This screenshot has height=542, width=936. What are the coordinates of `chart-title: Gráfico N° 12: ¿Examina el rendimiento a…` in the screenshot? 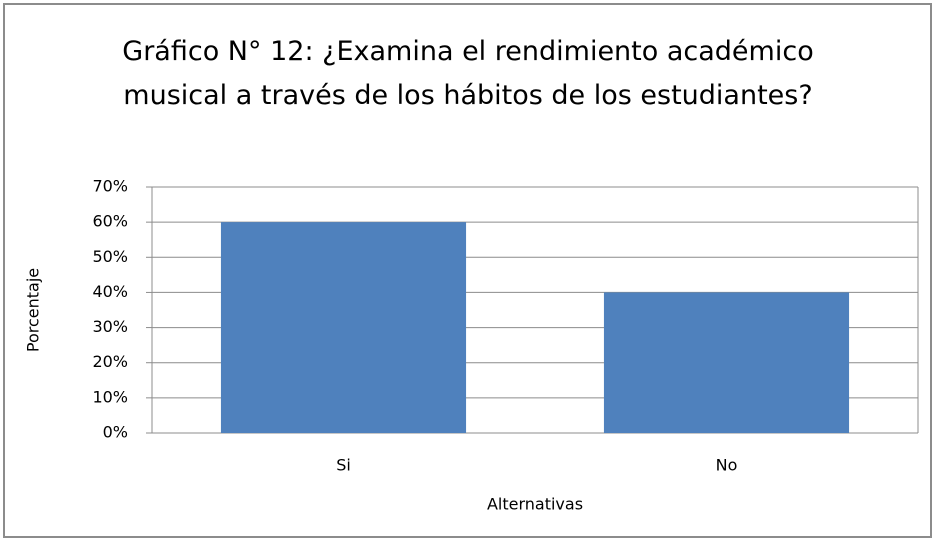 It's located at (468, 73).